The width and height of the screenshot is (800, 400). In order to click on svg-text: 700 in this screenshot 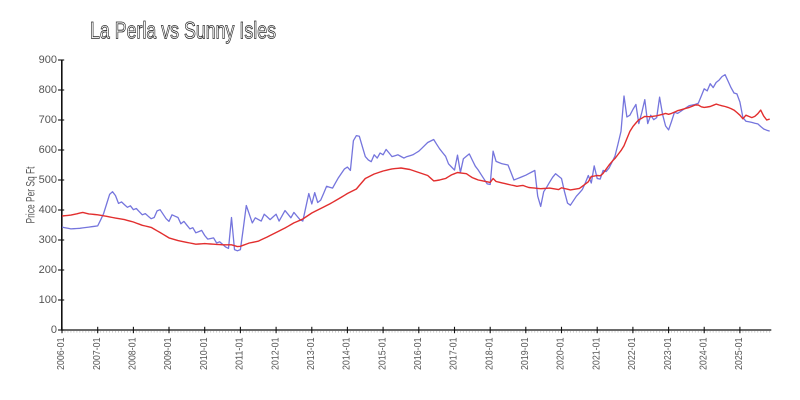, I will do `click(48, 120)`.